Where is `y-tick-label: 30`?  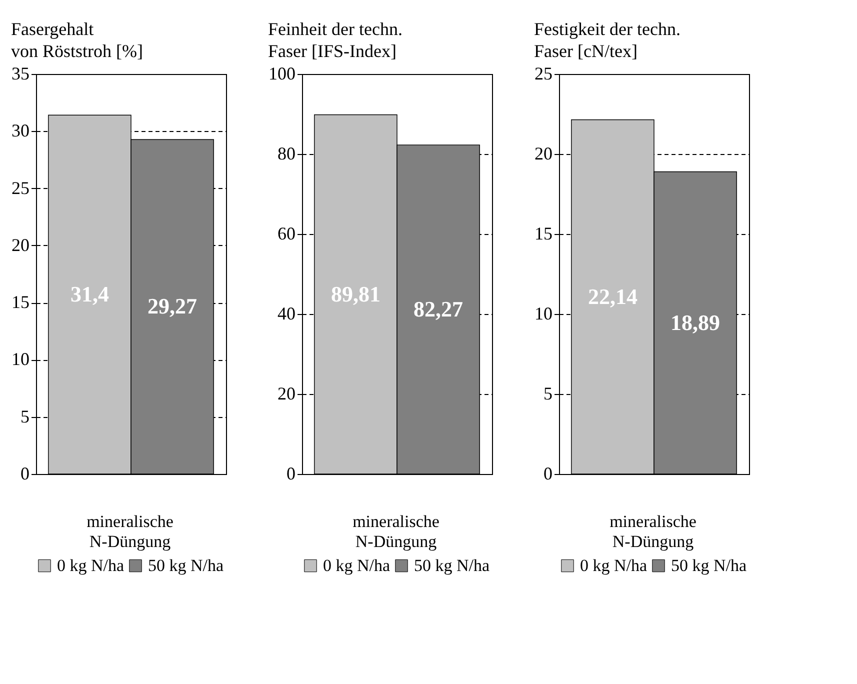 y-tick-label: 30 is located at coordinates (21, 130).